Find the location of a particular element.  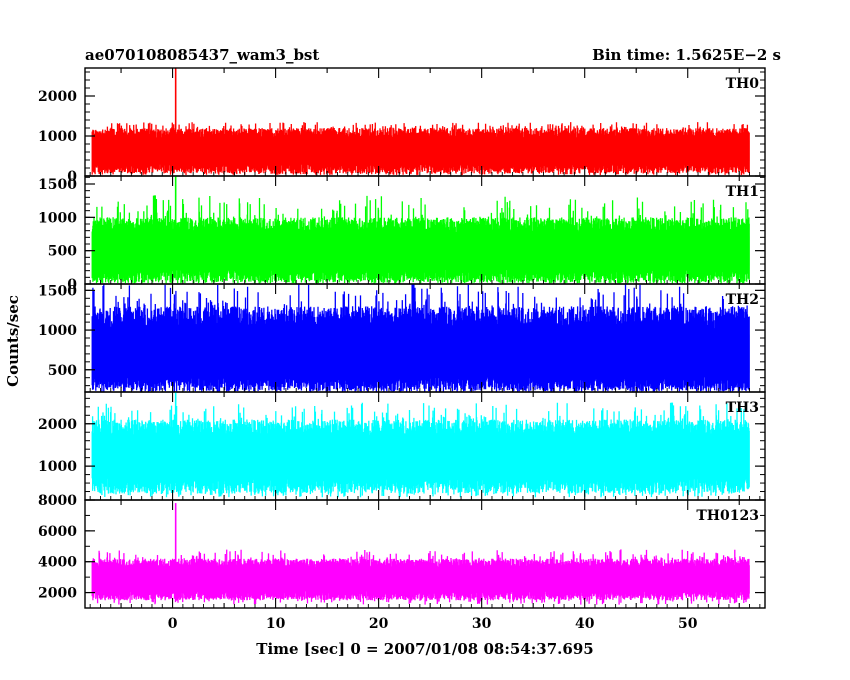

panel-label-th0: TH0 is located at coordinates (743, 84).